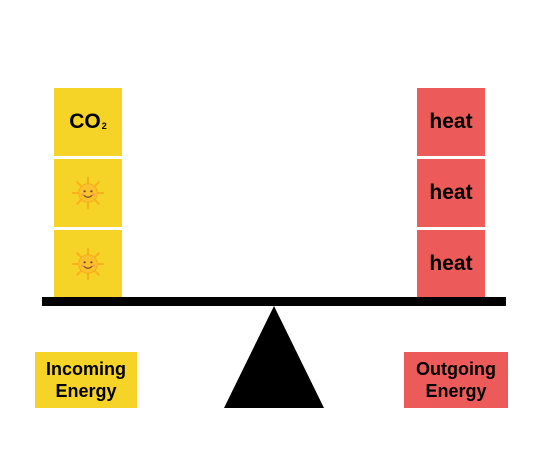 Image resolution: width=547 pixels, height=452 pixels. Describe the element at coordinates (86, 380) in the screenshot. I see `incoming-energy-label: Incoming Energy` at that location.